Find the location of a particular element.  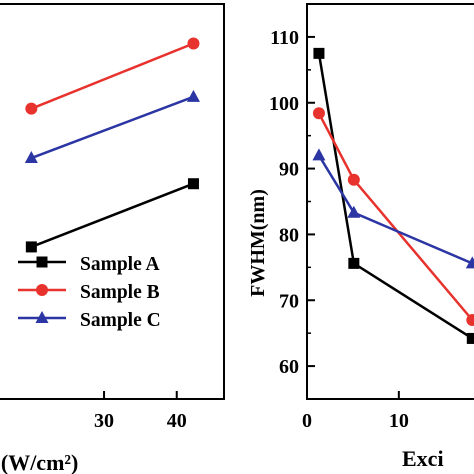

right-x-axis-label: Exci is located at coordinates (423, 458).